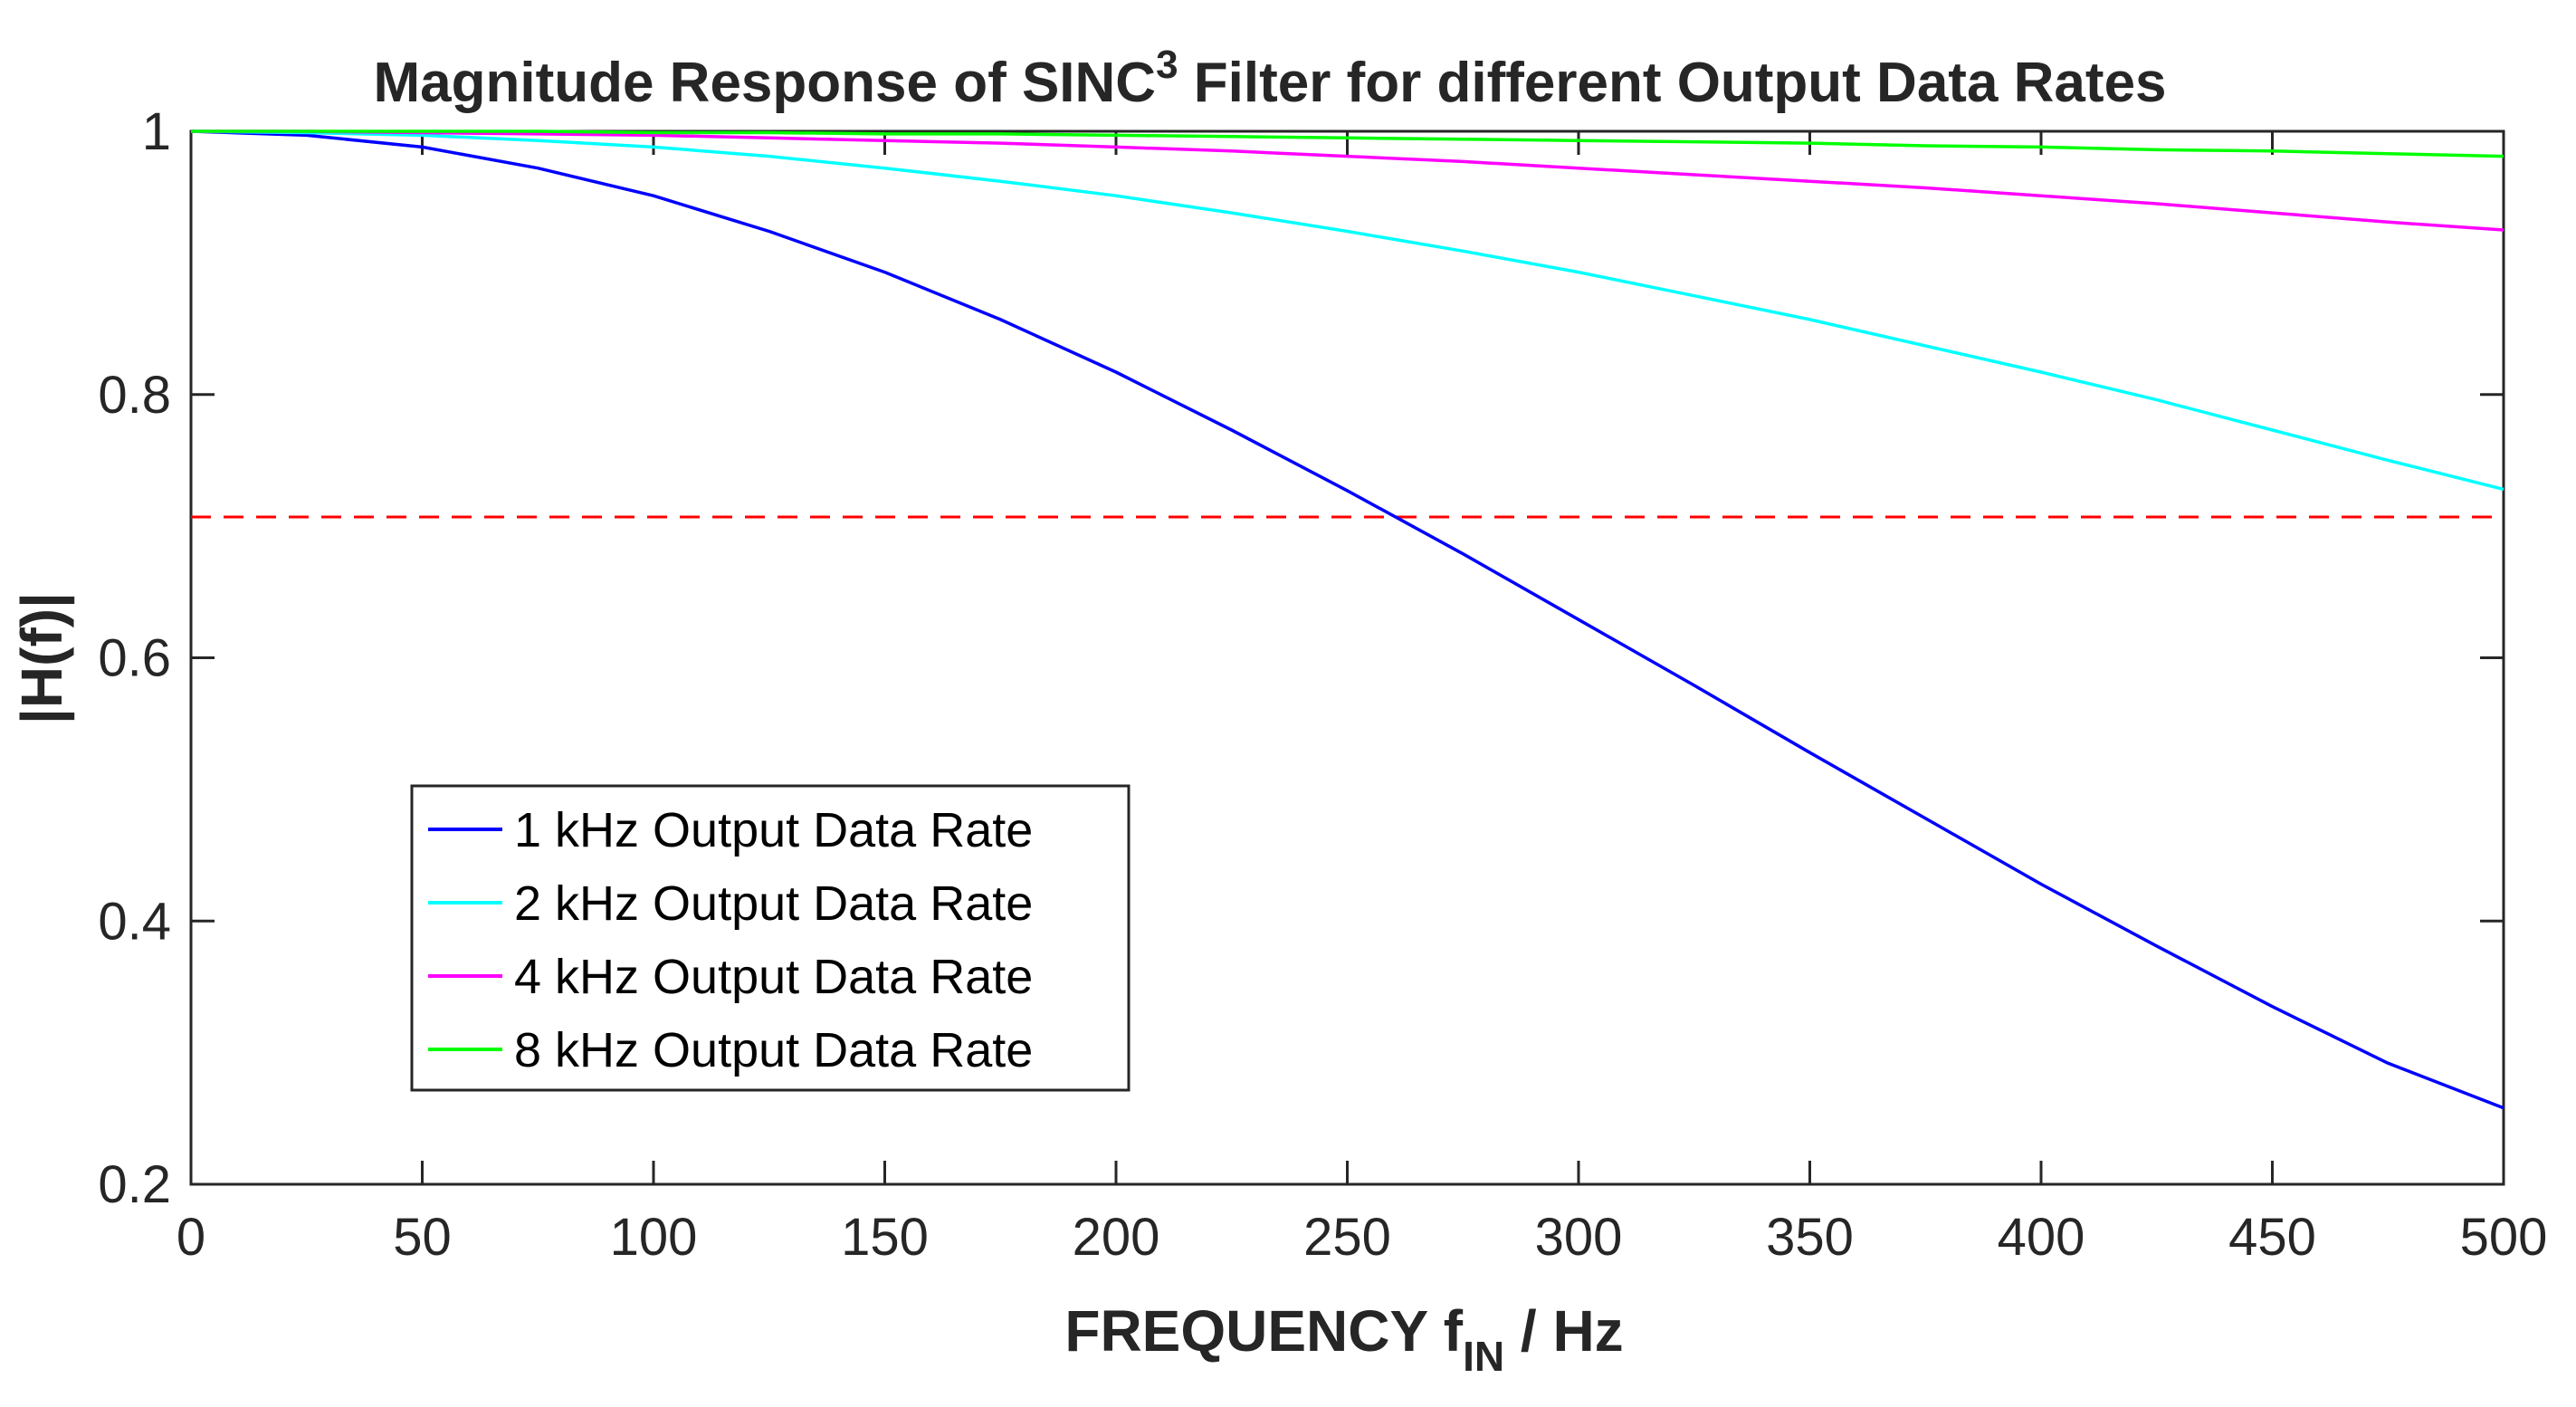 This screenshot has height=1407, width=2576. I want to click on legend-label: 1 kHz Output Data Rate, so click(774, 830).